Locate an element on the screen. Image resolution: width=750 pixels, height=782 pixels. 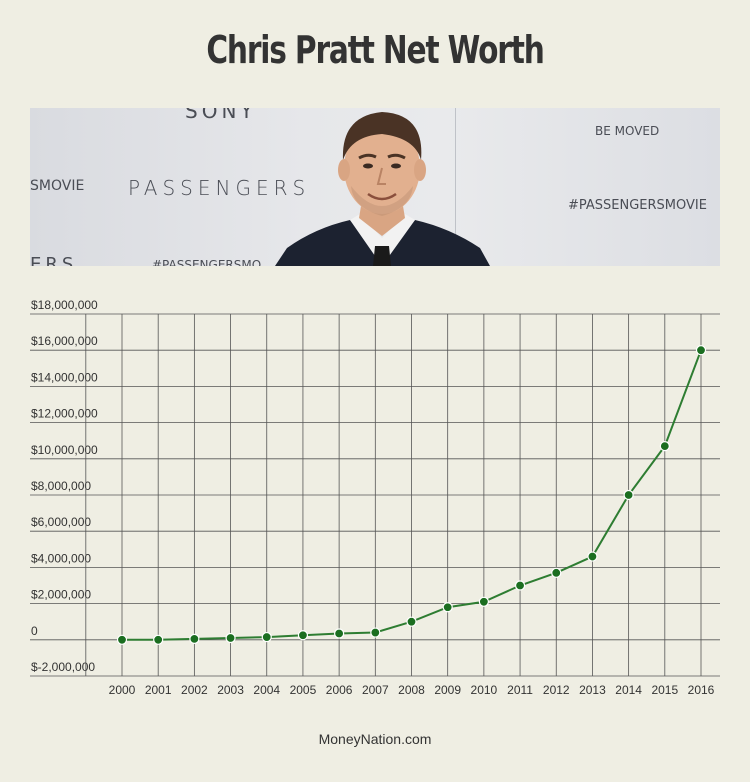
person-tie is located at coordinates (382, 256).